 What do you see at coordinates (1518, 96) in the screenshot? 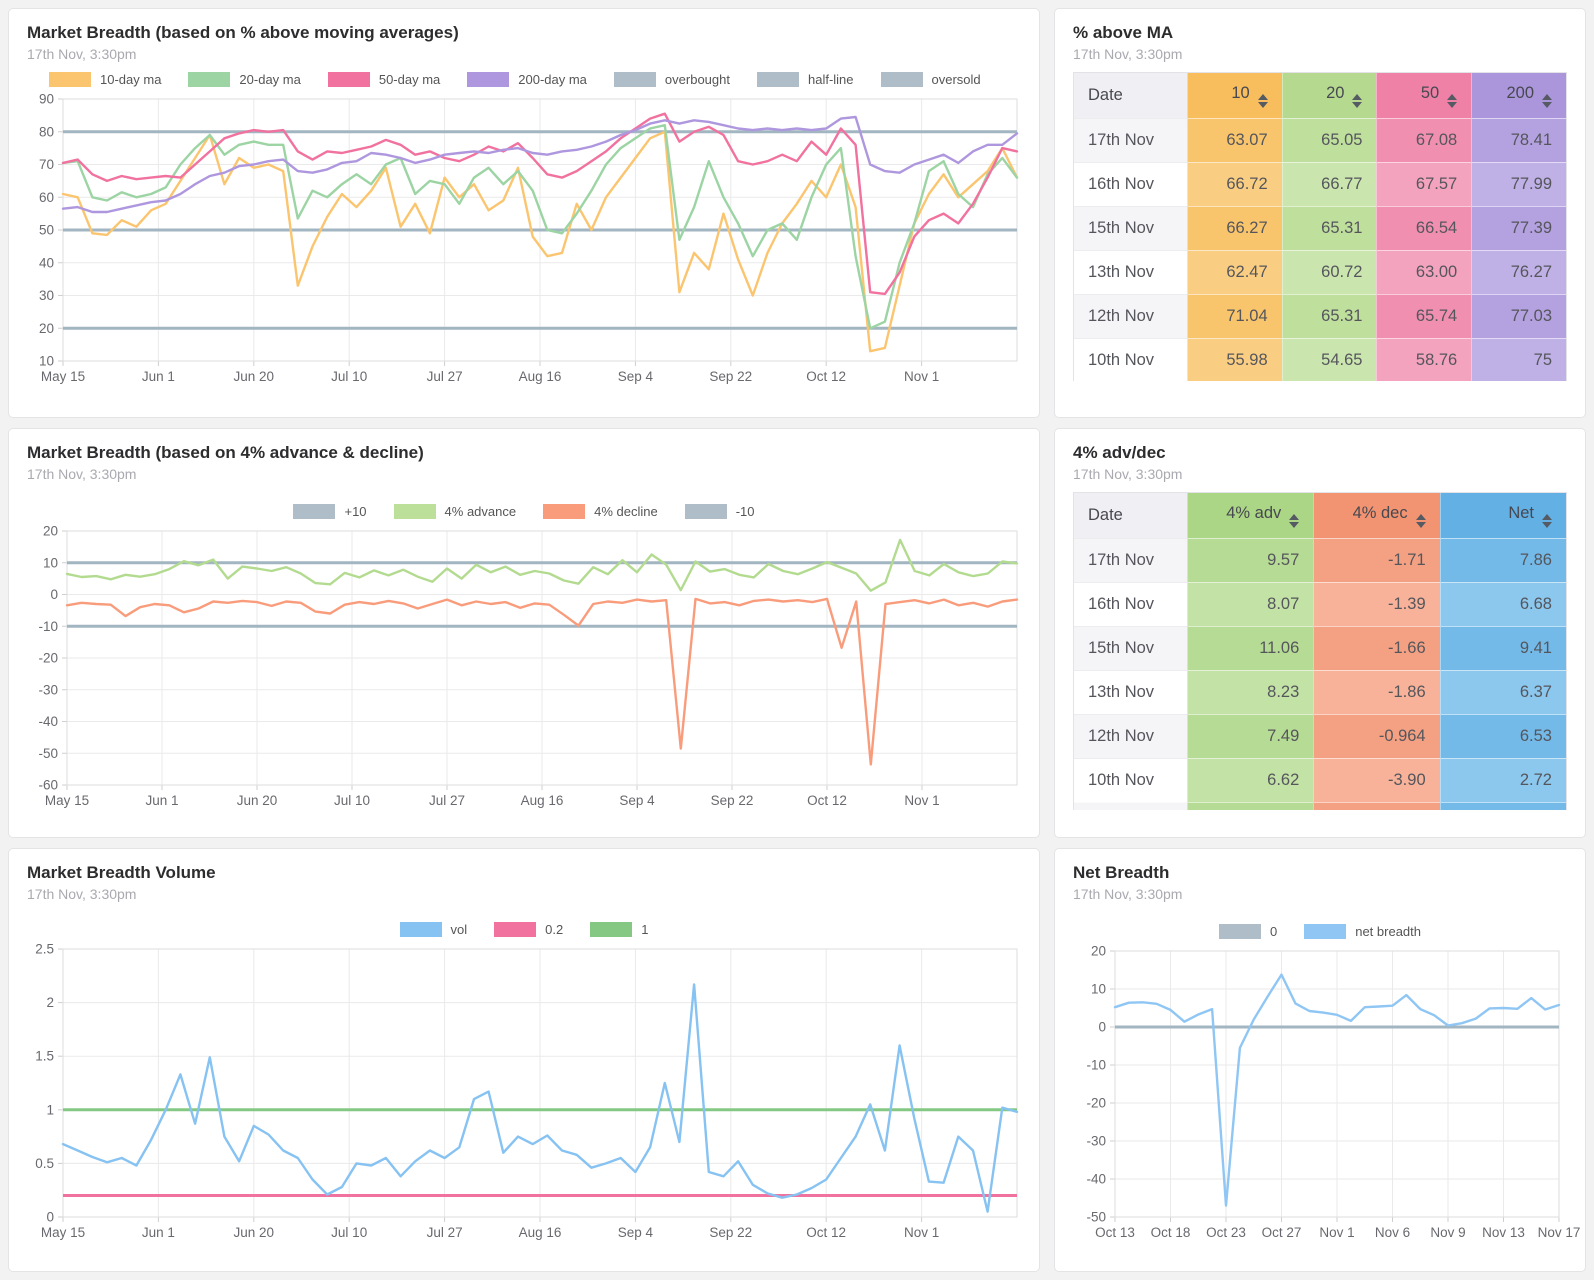
I see `column-header-200: 200` at bounding box center [1518, 96].